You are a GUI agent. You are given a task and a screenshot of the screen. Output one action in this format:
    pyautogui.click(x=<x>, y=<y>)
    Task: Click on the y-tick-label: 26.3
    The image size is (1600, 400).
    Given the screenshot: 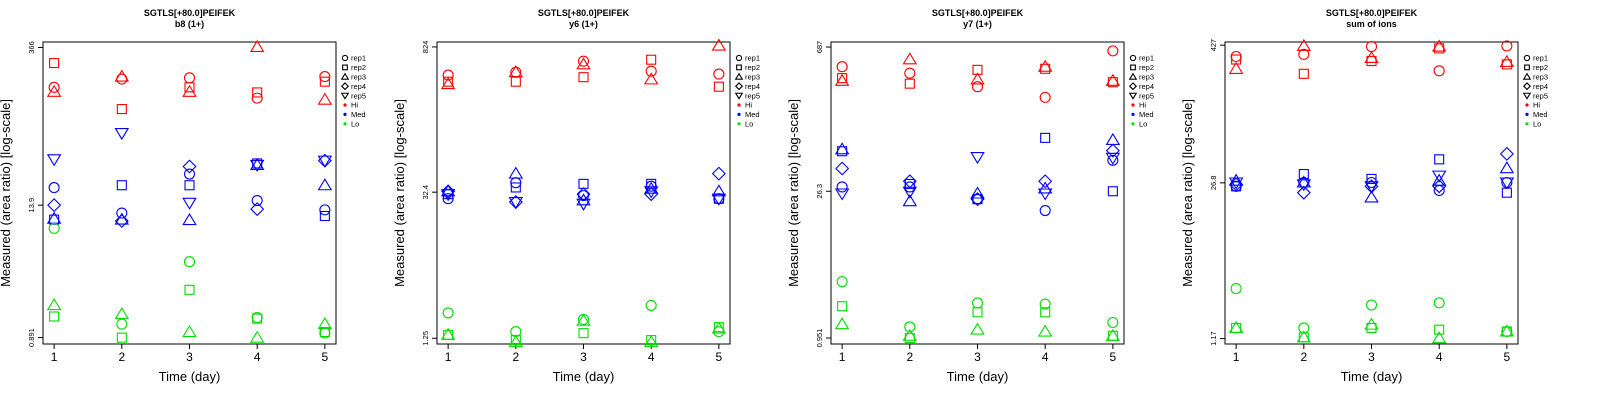 What is the action you would take?
    pyautogui.click(x=819, y=191)
    